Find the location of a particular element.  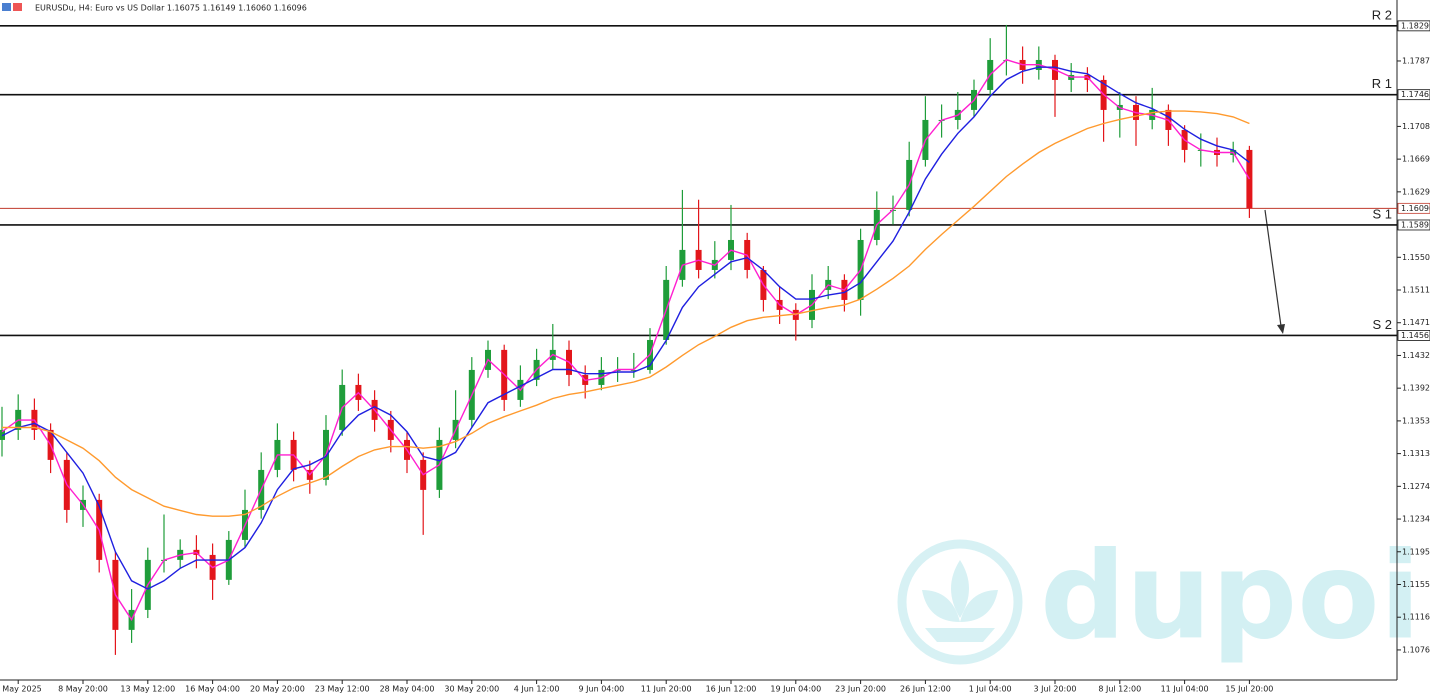

x-tick-label: 1 Jul 04:00 is located at coordinates (990, 689).